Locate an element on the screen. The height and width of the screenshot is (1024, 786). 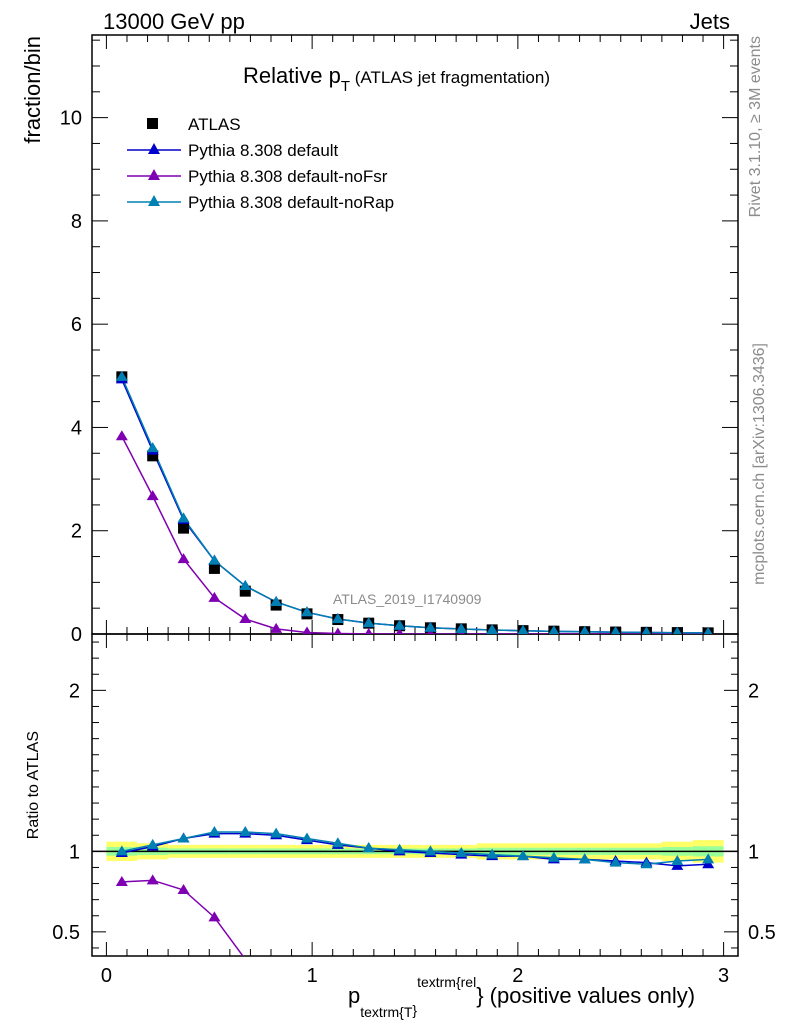
ratio-series-markers is located at coordinates (415, 874).